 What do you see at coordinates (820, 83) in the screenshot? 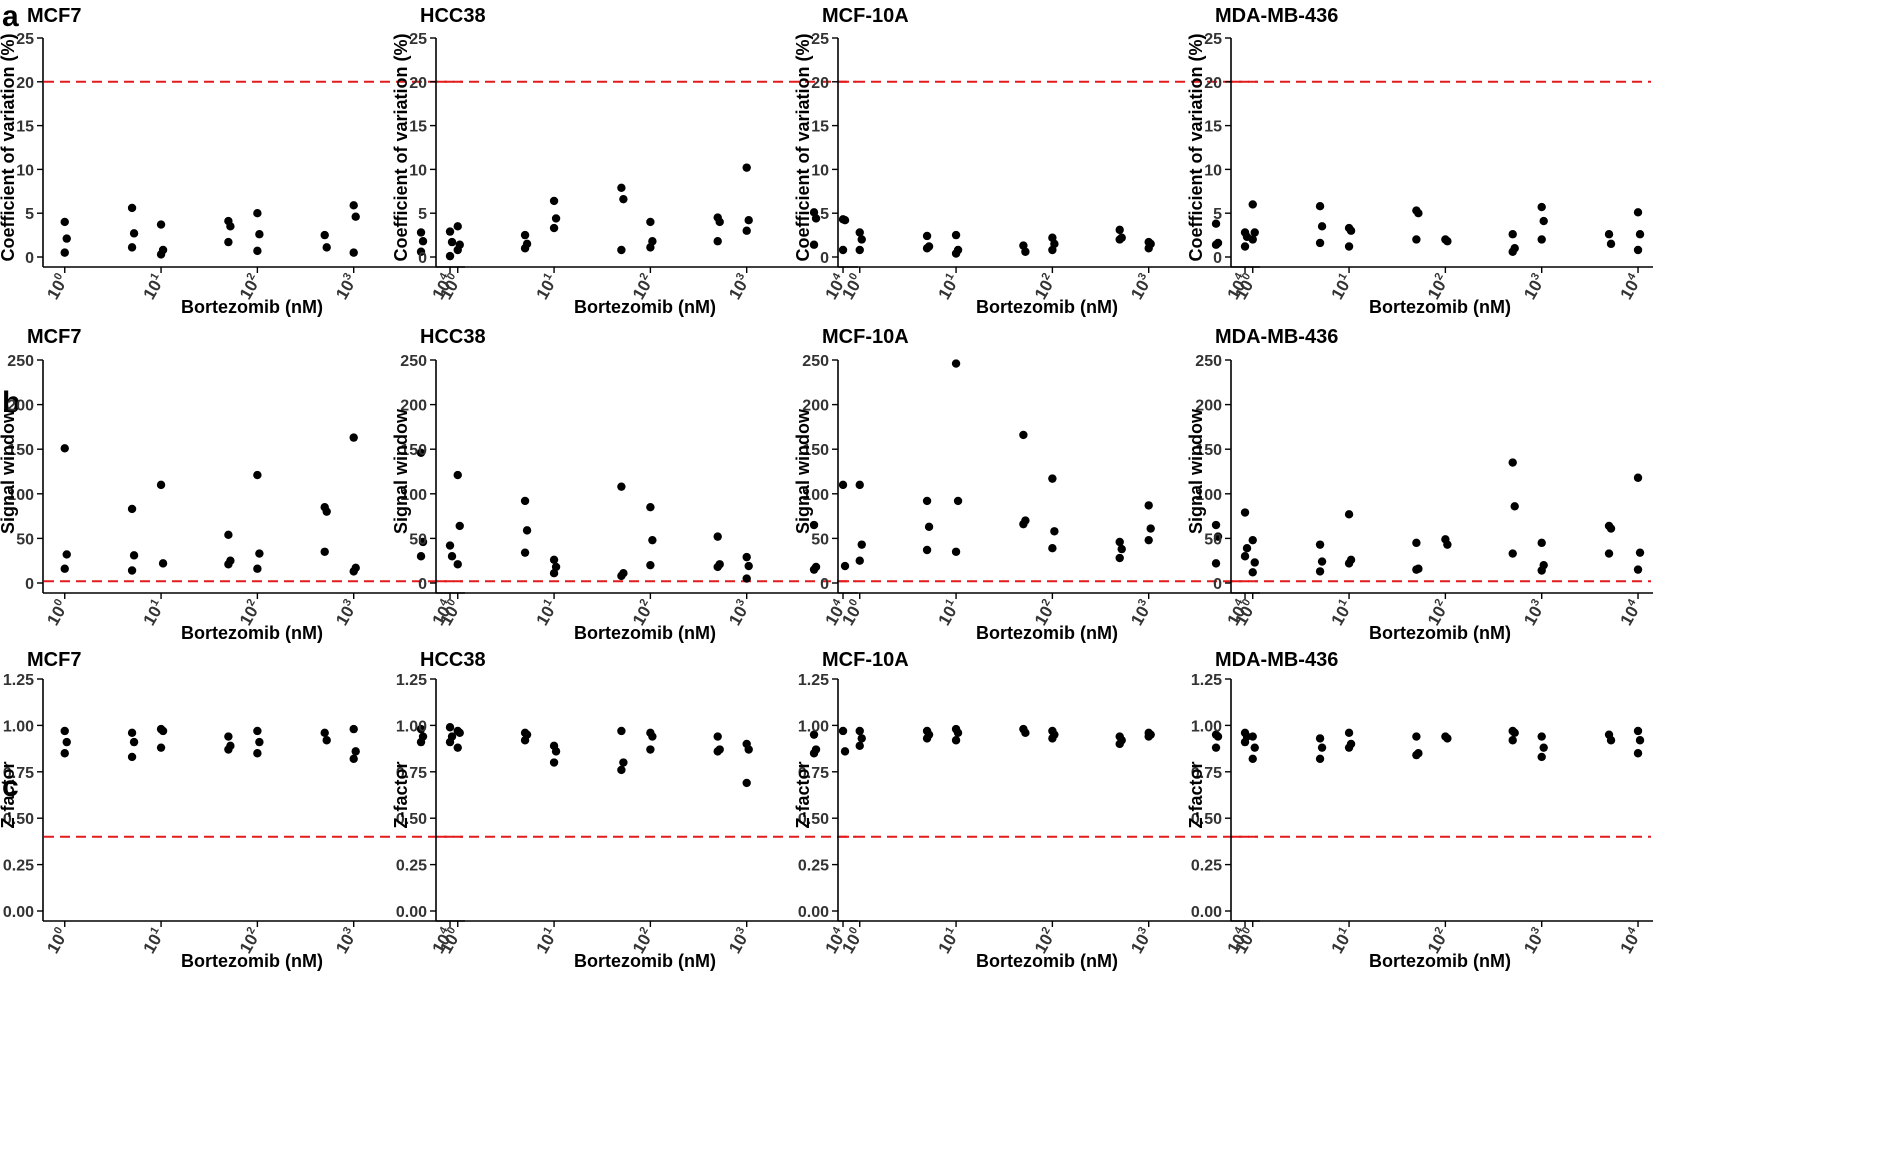
I see `chart-a-3-y-tick-label: 20` at bounding box center [820, 83].